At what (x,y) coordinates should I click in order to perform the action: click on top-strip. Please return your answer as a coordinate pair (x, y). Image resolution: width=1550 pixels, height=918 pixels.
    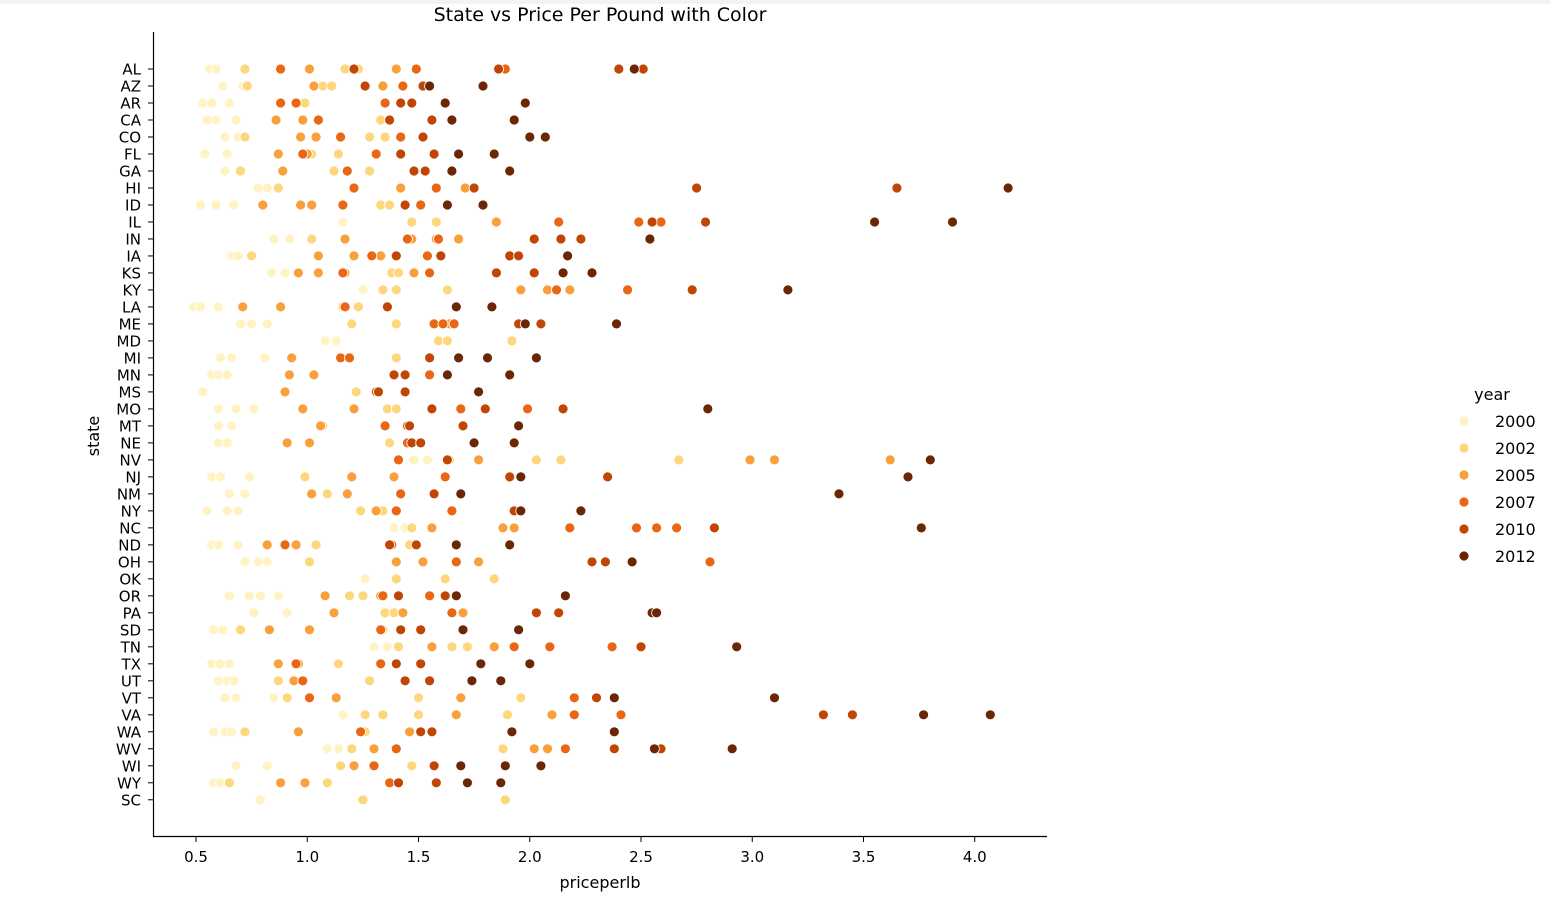
    Looking at the image, I should click on (775, 2).